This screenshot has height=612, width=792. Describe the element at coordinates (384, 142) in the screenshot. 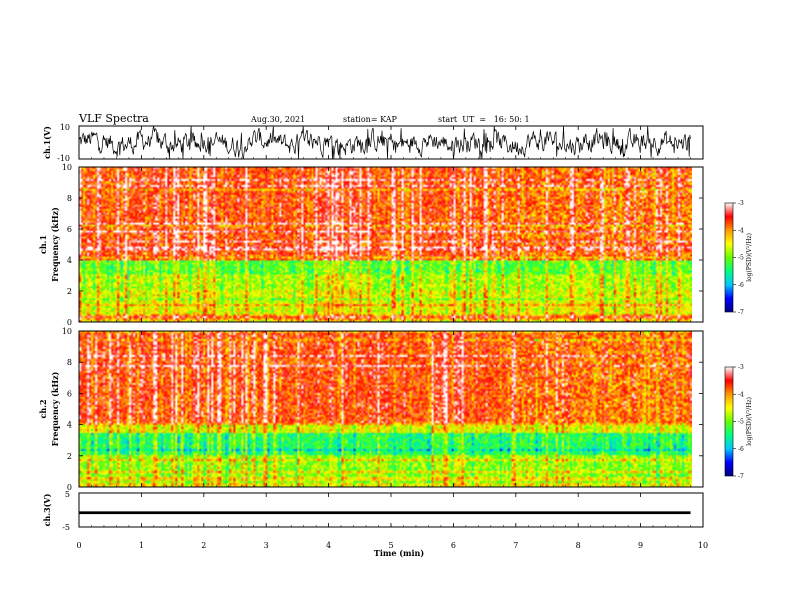

I see `ch1-waveform-trace` at that location.